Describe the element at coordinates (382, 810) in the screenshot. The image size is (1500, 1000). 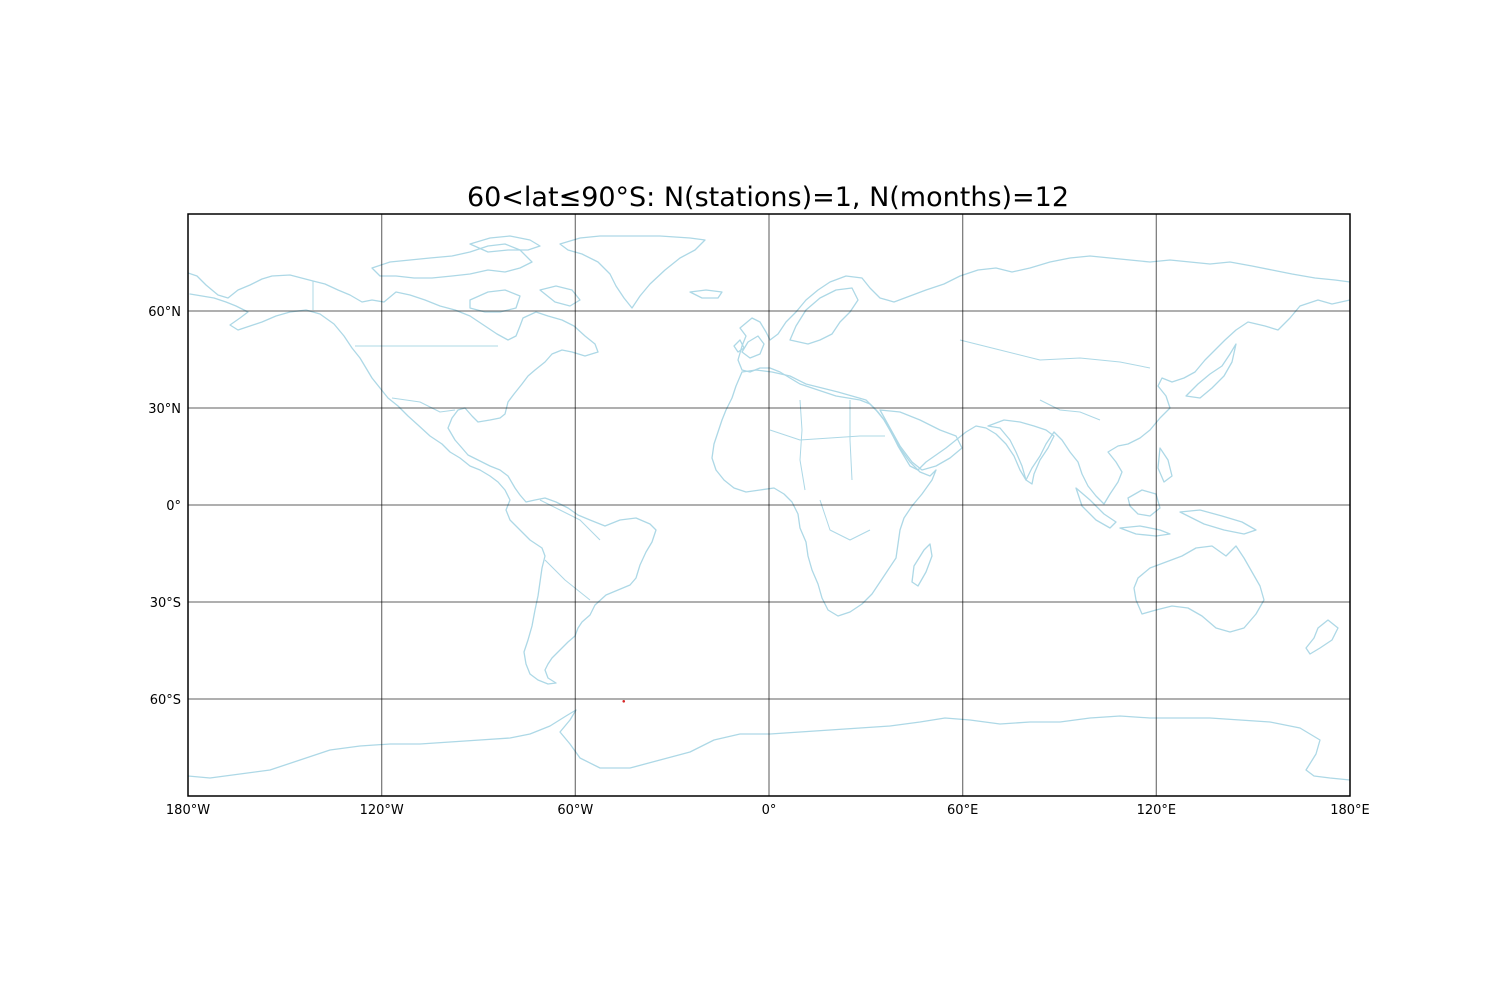
I see `x-tick-label: 120°W` at that location.